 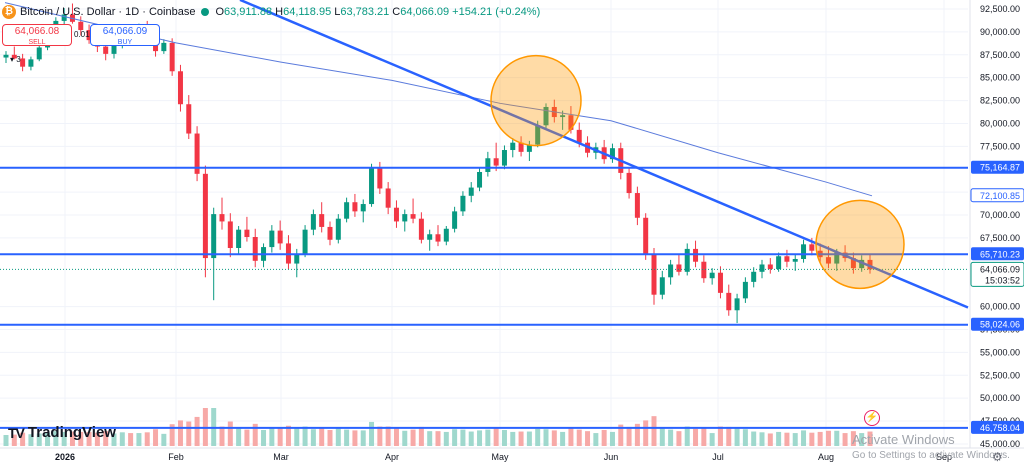 What do you see at coordinates (997, 457) in the screenshot?
I see `settings-gear-icon: ⚙` at bounding box center [997, 457].